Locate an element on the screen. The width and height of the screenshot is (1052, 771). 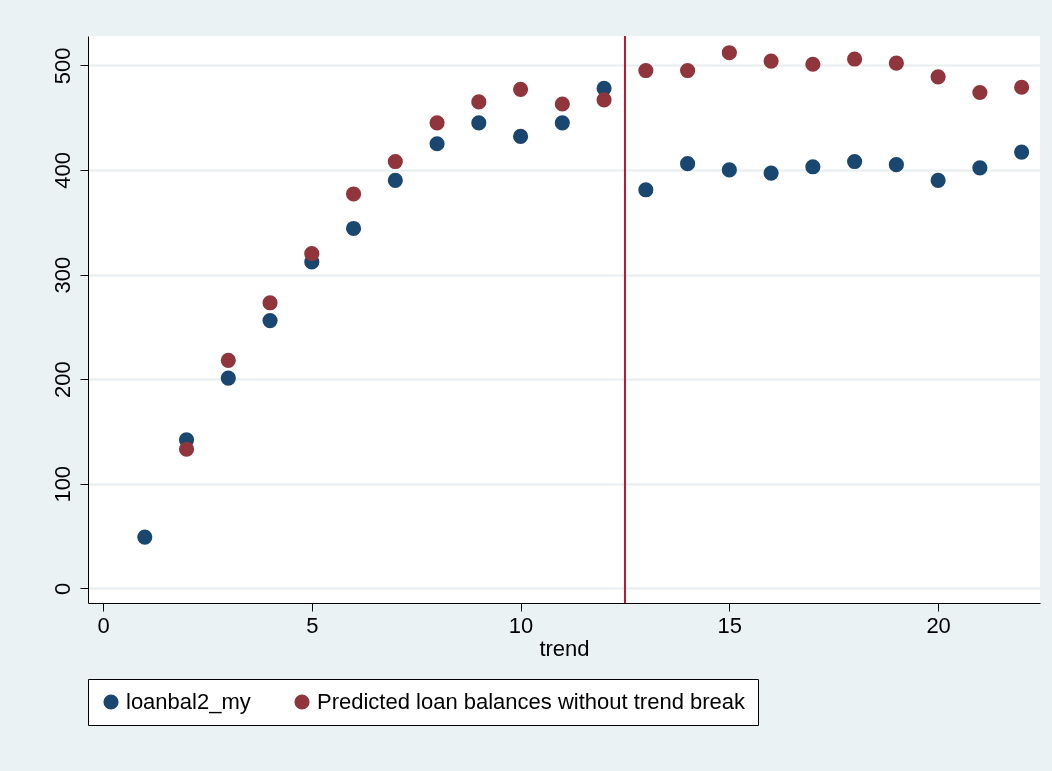
x-tick-label: 5 is located at coordinates (312, 625).